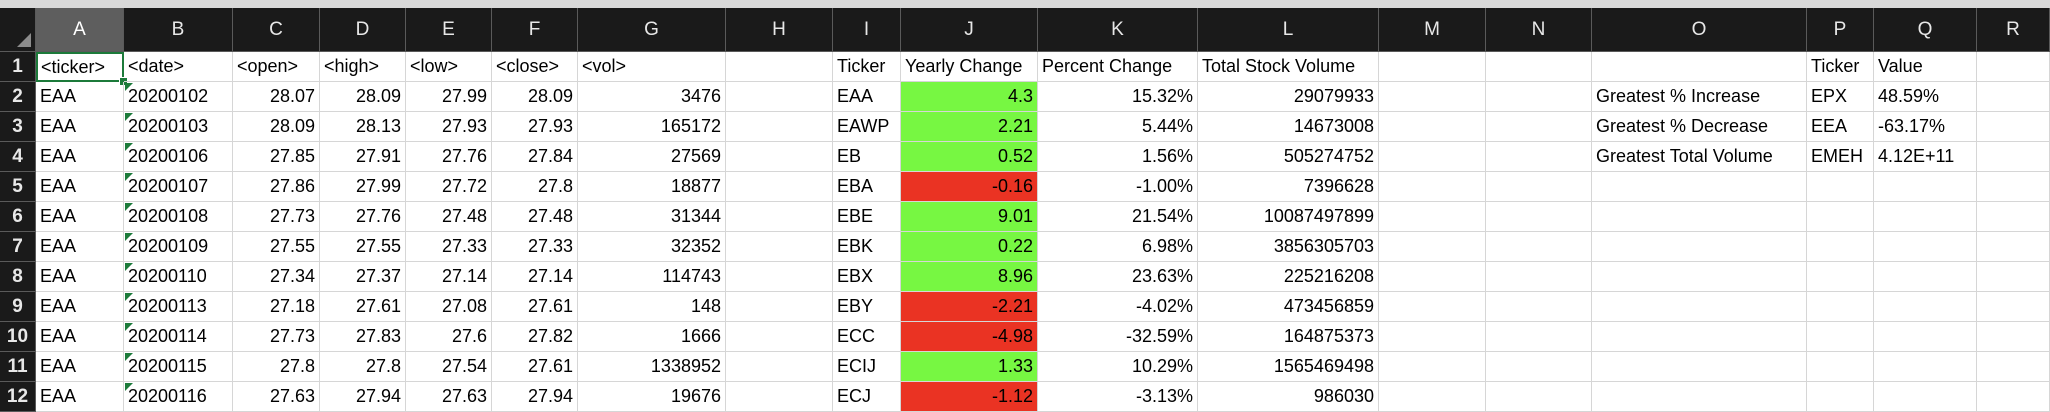 The height and width of the screenshot is (412, 2050). What do you see at coordinates (1840, 397) in the screenshot?
I see `cell-p12` at bounding box center [1840, 397].